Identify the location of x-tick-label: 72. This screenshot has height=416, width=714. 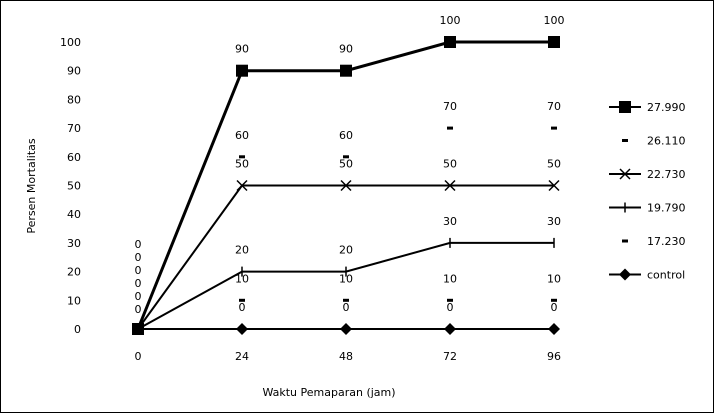
(450, 356).